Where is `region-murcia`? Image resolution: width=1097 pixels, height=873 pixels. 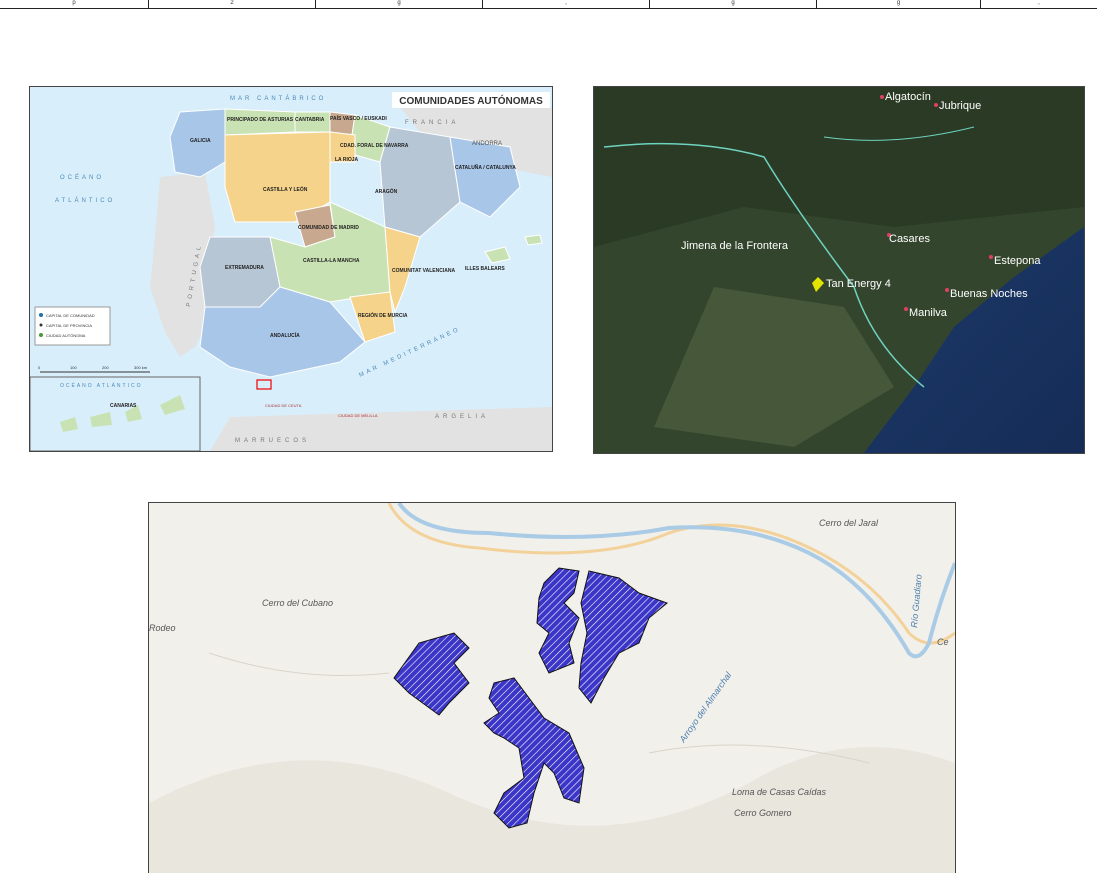
region-murcia is located at coordinates (372, 317).